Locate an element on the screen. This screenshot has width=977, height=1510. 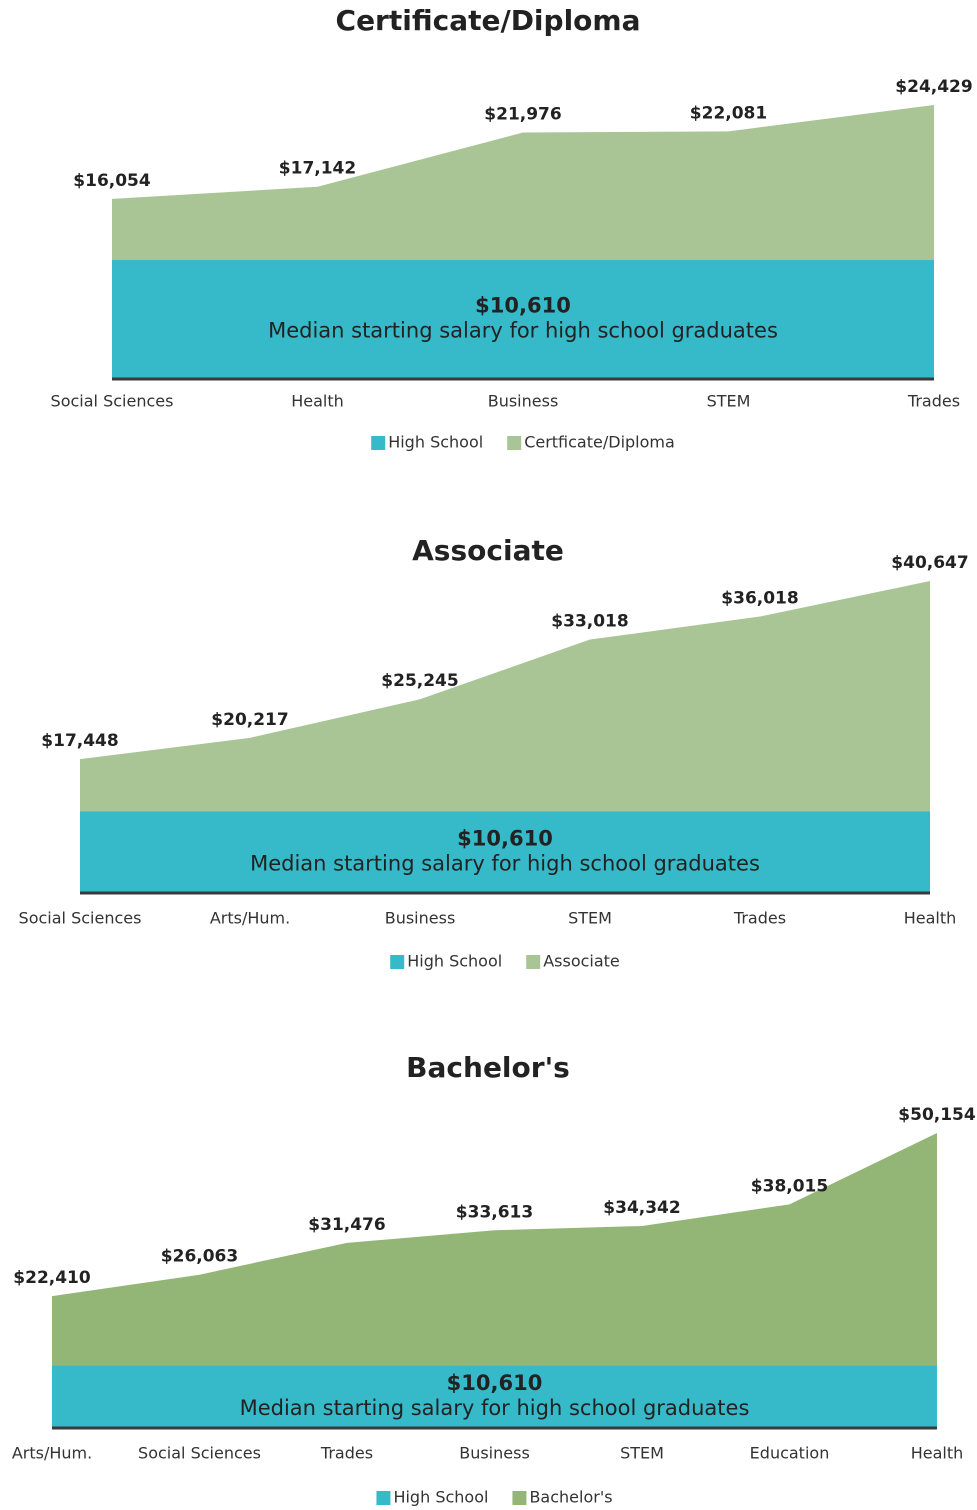
data-label: $24,429 is located at coordinates (933, 87).